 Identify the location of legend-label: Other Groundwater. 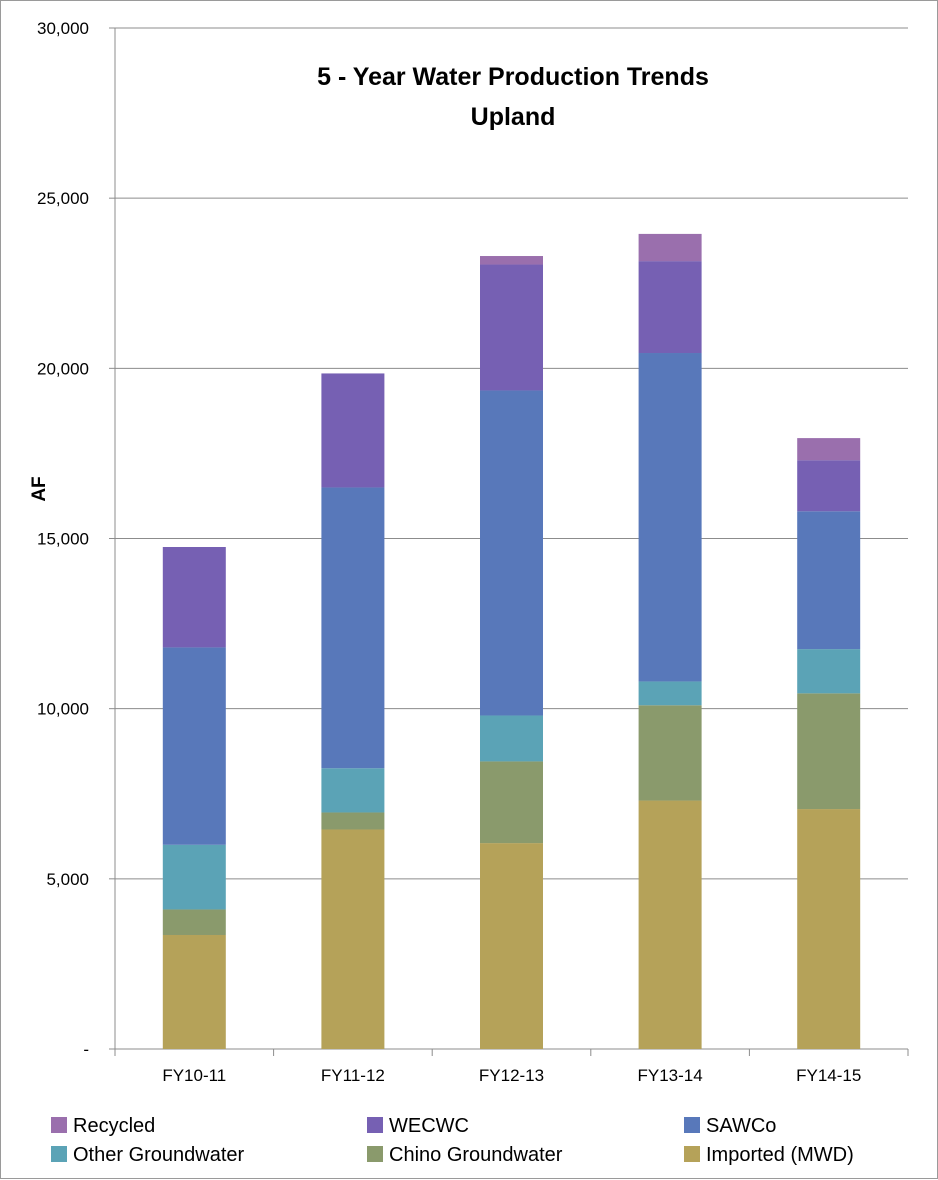
(159, 1155).